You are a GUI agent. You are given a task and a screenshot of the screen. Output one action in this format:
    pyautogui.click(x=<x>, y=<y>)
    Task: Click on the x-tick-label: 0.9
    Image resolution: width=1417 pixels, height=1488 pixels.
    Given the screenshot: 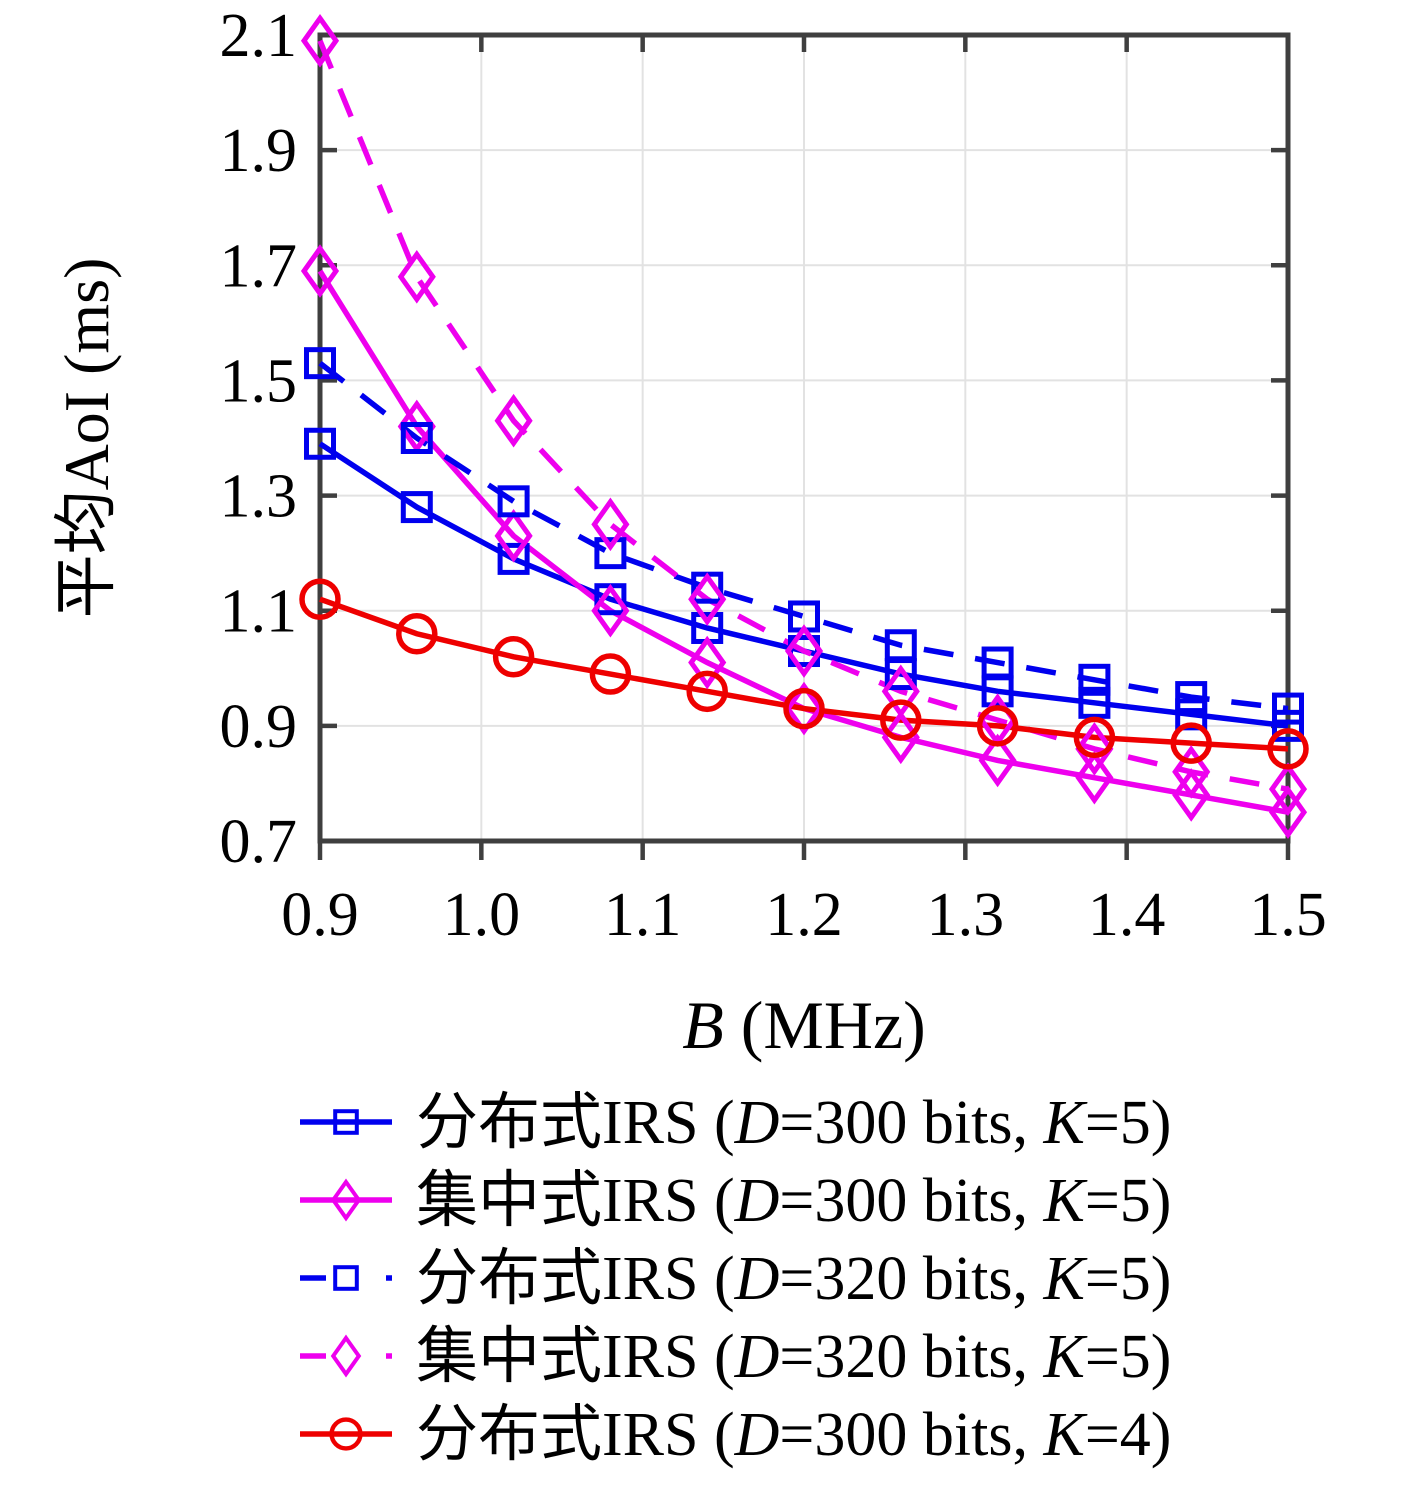 What is the action you would take?
    pyautogui.click(x=320, y=915)
    